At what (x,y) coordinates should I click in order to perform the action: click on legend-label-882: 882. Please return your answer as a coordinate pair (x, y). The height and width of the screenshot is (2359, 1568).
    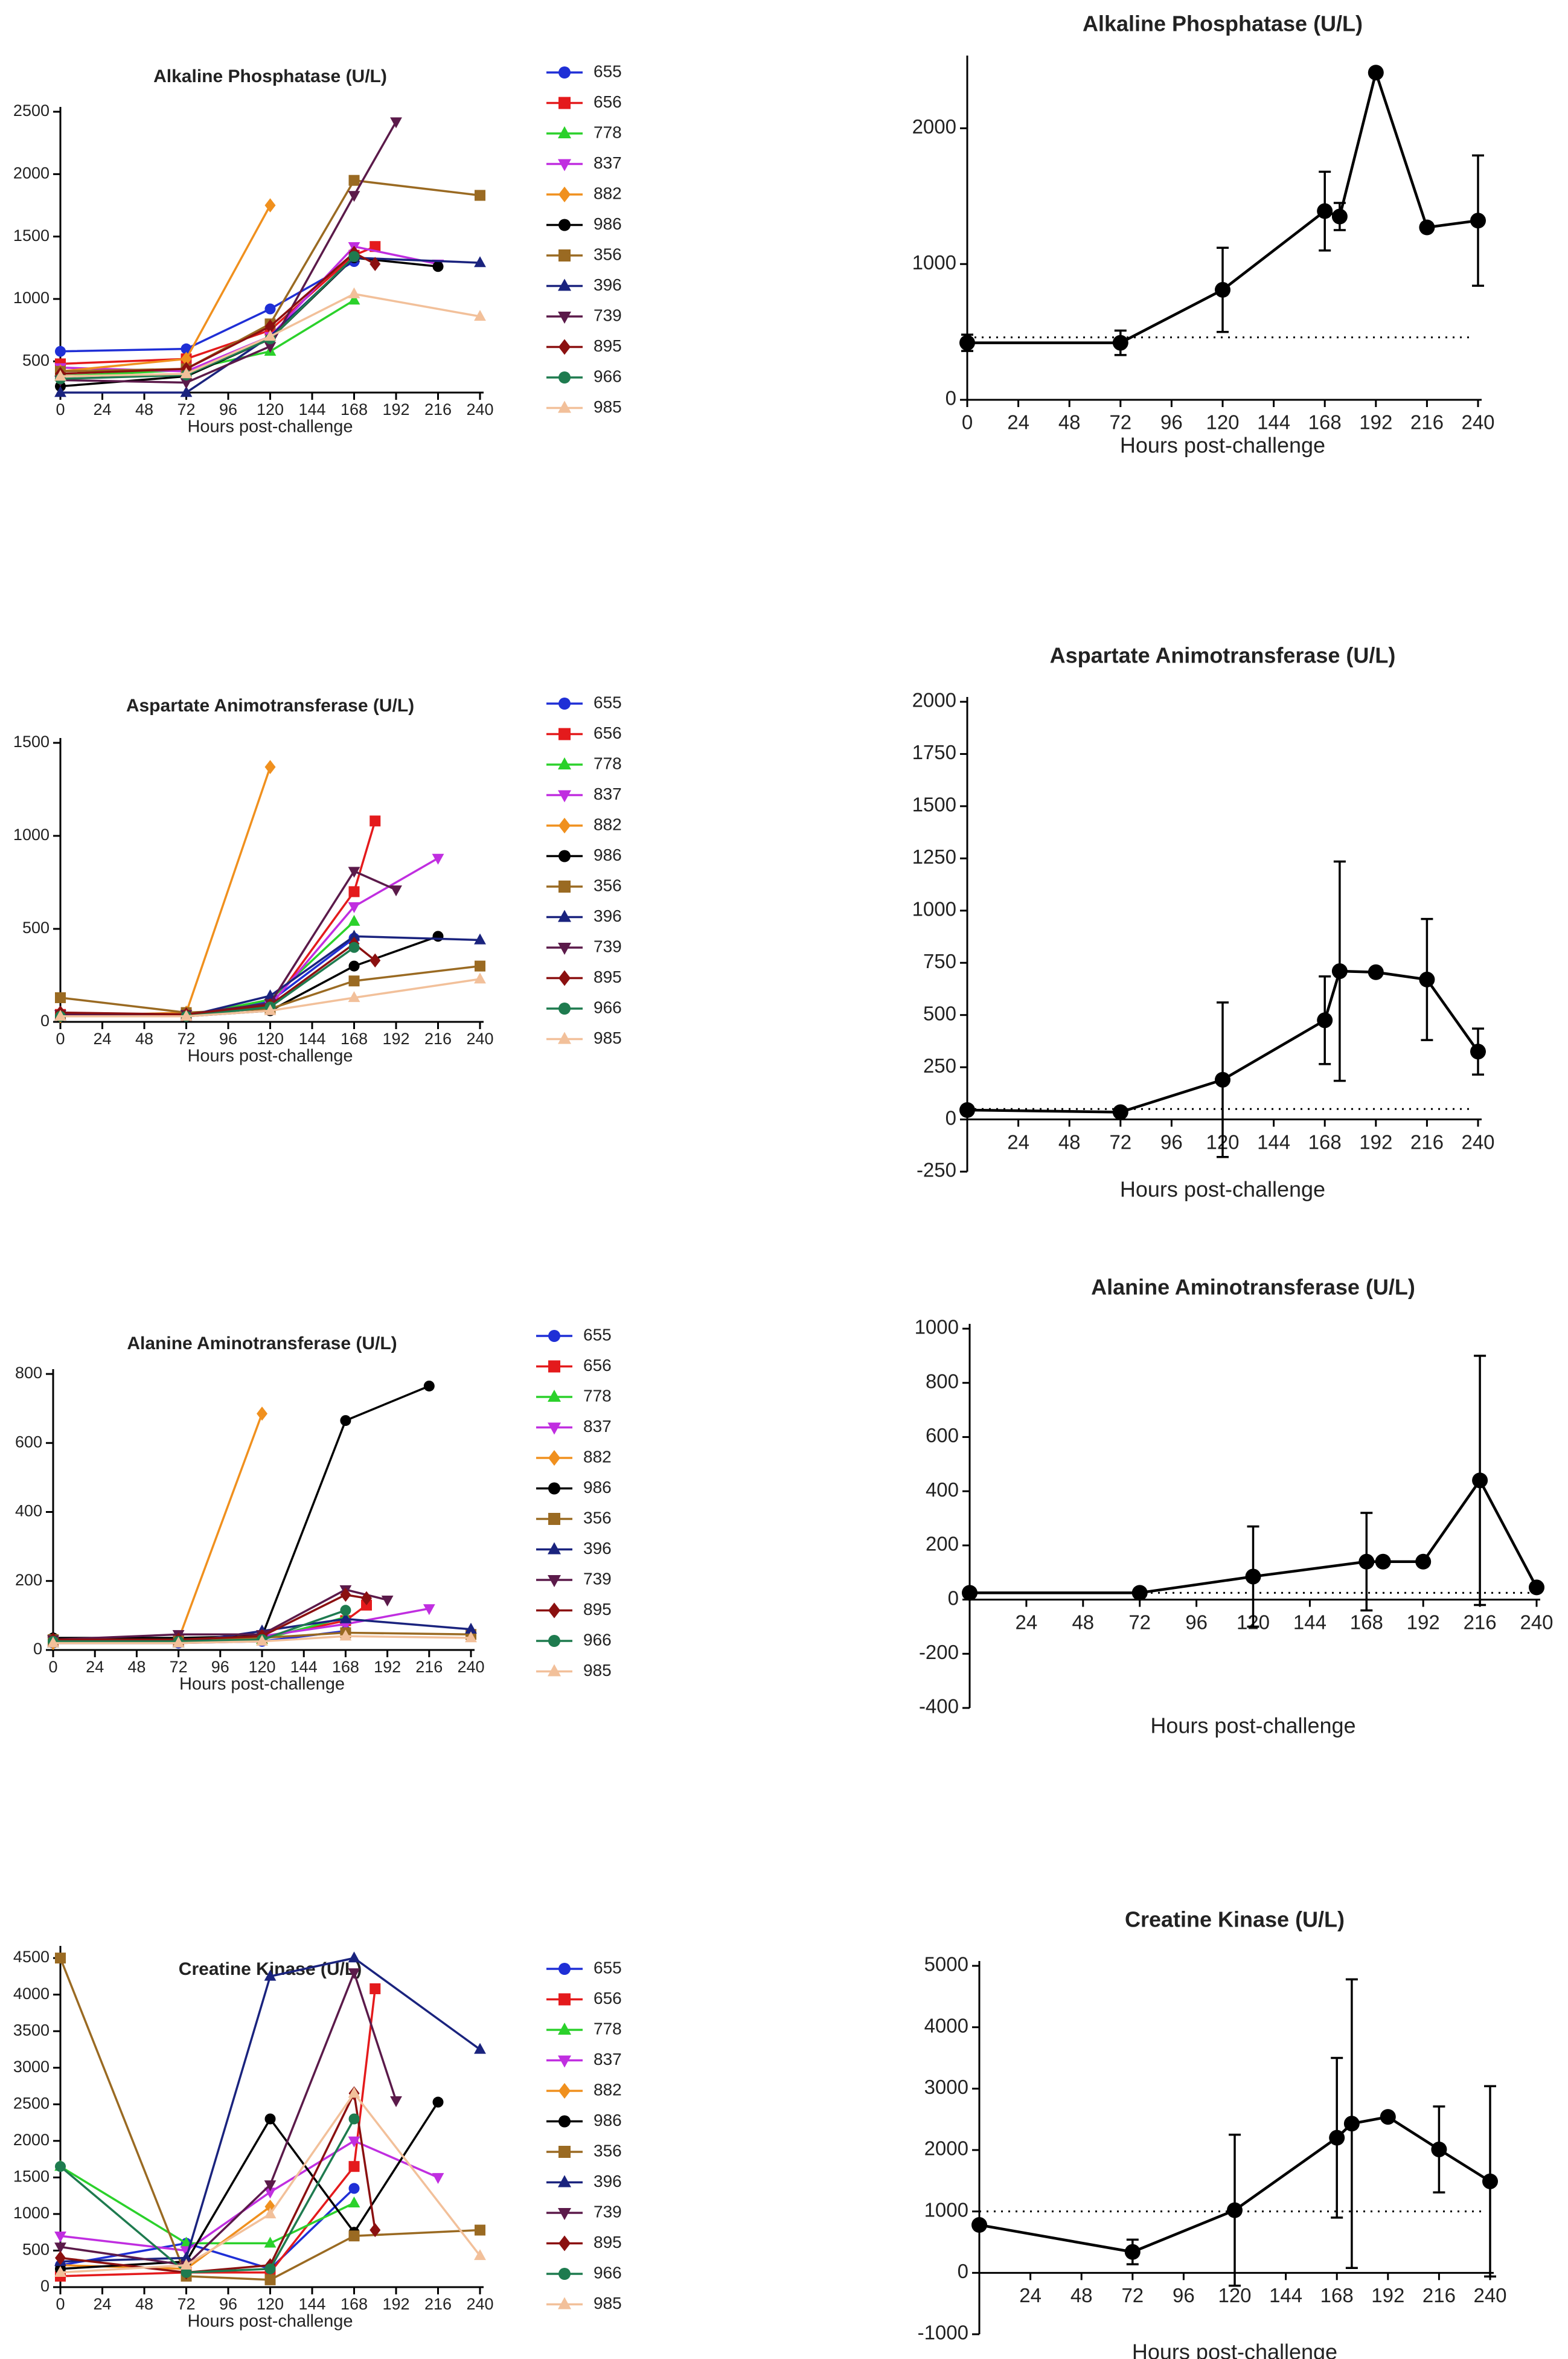
    Looking at the image, I should click on (608, 2089).